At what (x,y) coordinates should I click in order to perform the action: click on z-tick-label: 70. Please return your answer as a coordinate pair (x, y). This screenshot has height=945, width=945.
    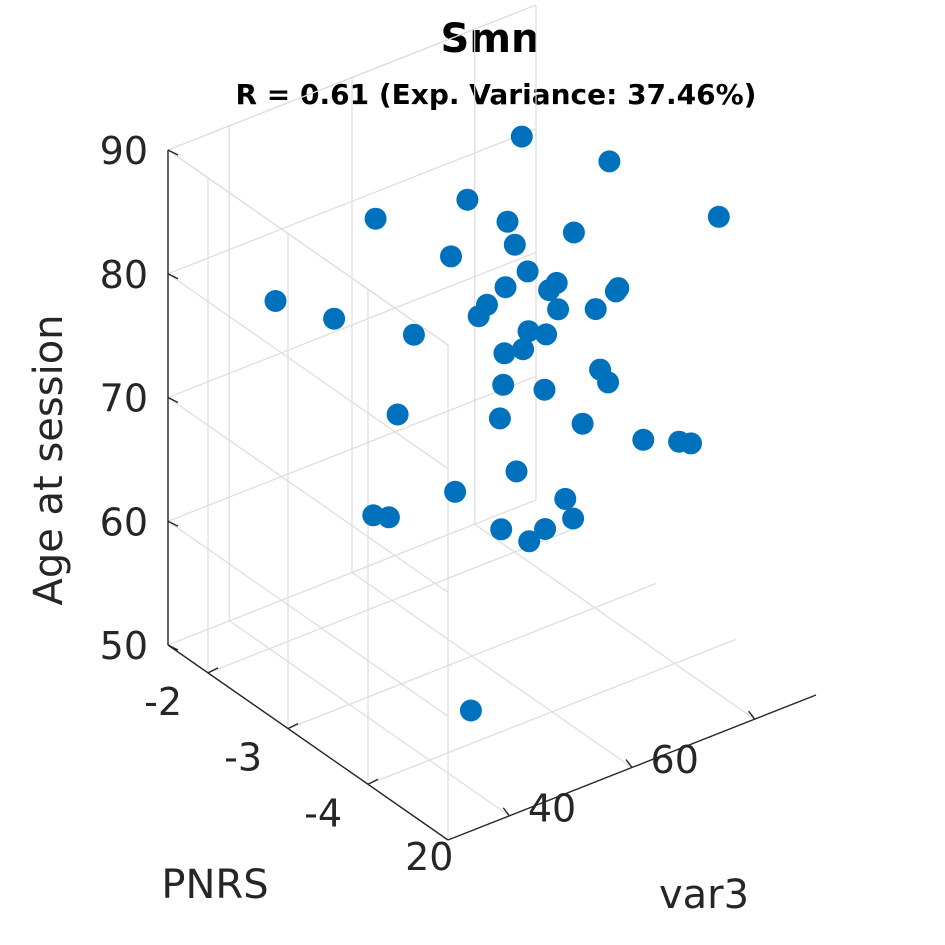
    Looking at the image, I should click on (124, 399).